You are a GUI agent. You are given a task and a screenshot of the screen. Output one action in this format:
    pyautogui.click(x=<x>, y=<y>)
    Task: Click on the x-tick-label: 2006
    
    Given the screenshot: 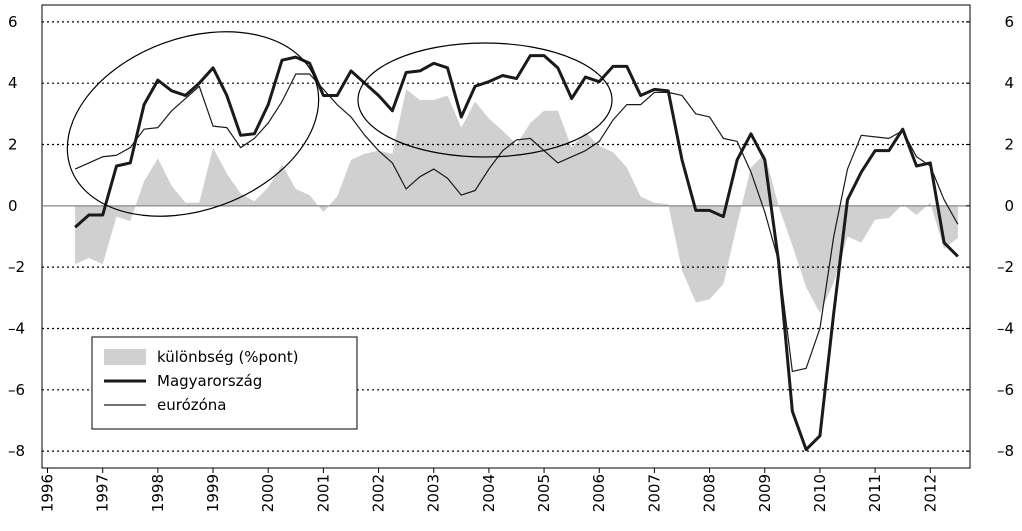 What is the action you would take?
    pyautogui.click(x=599, y=493)
    